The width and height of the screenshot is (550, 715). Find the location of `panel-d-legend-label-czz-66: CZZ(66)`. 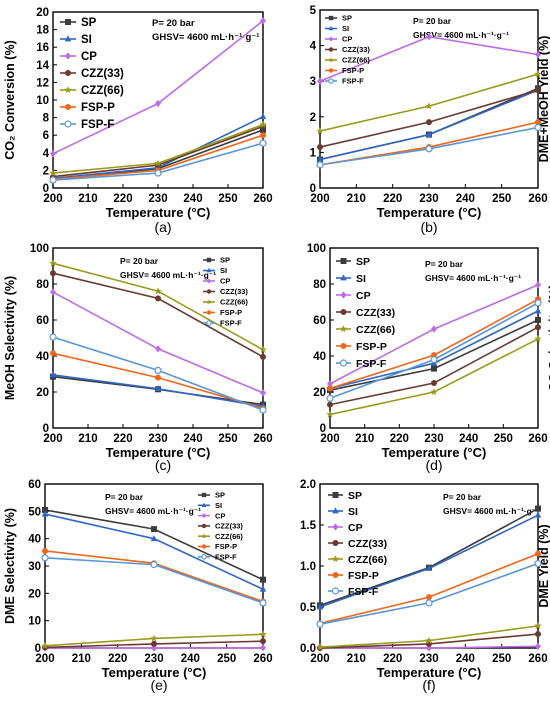

panel-d-legend-label-czz-66: CZZ(66) is located at coordinates (375, 330).